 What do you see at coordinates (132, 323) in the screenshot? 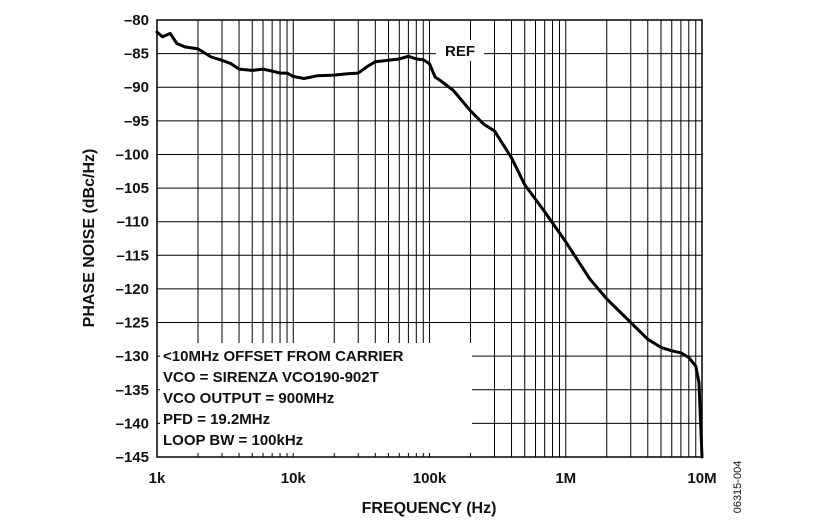
I see `y-tick-label: –125` at bounding box center [132, 323].